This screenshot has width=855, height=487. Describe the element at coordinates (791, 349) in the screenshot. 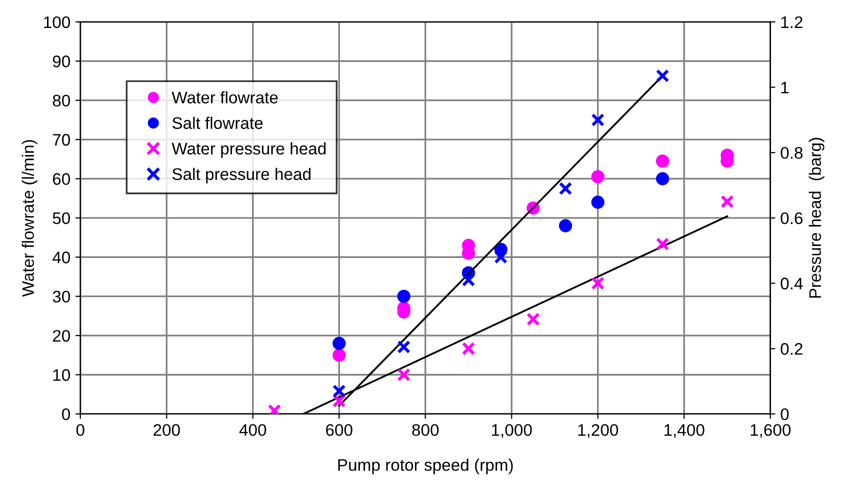

I see `y2-tick-label: 0.2` at that location.